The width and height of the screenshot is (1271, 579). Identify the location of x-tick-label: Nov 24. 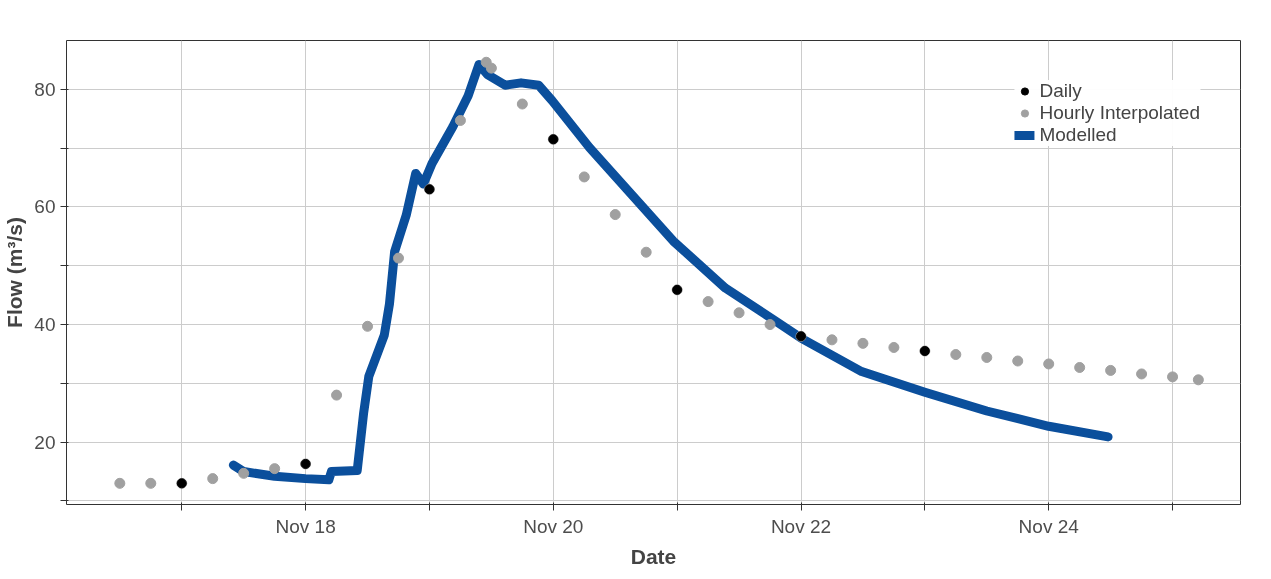
(1049, 526).